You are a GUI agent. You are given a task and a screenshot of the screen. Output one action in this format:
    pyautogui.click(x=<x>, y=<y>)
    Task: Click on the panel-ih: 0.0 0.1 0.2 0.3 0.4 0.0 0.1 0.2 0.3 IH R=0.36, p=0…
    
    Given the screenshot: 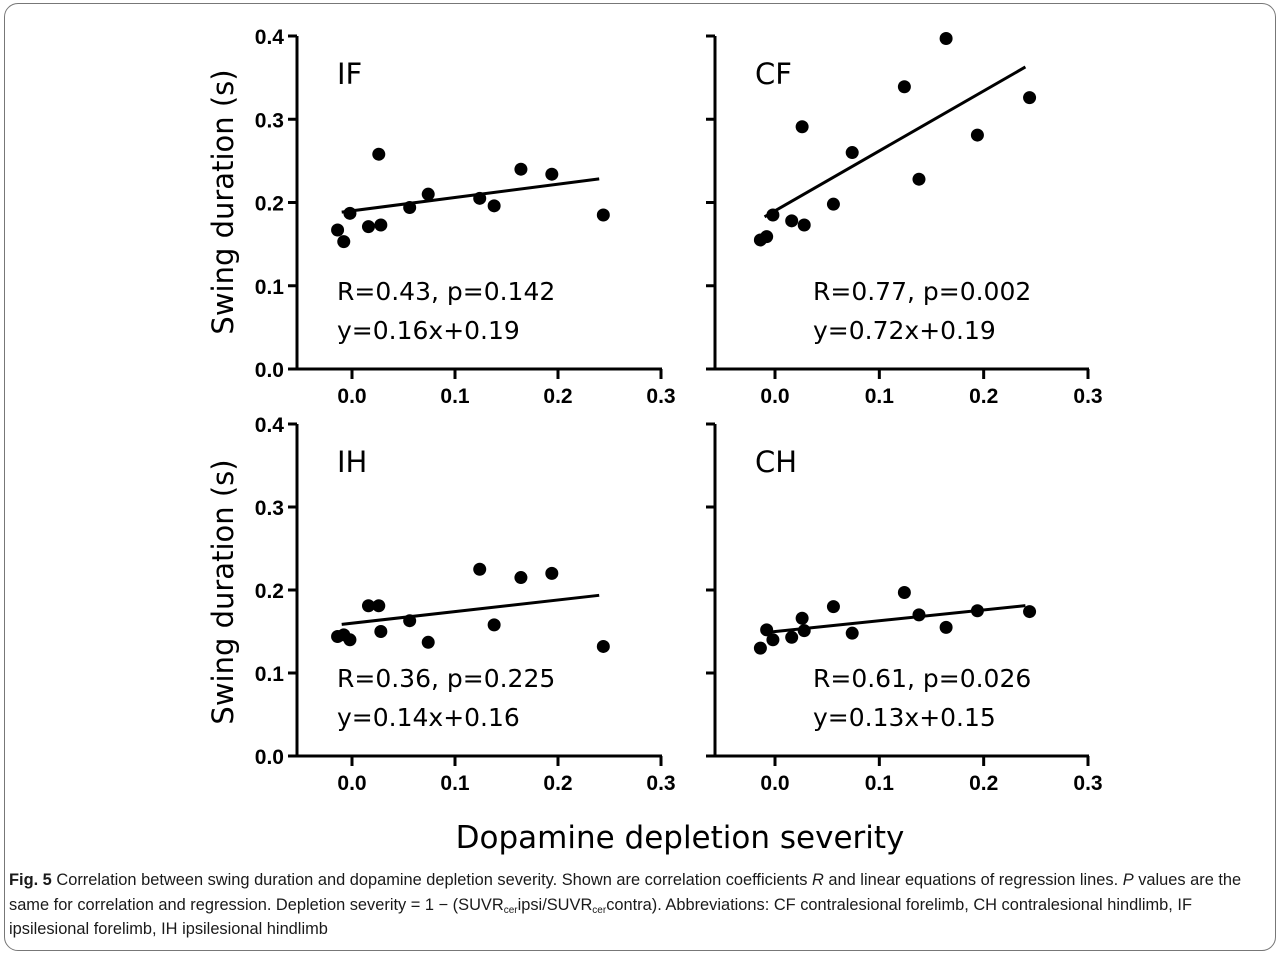 What is the action you would take?
    pyautogui.click(x=465, y=604)
    